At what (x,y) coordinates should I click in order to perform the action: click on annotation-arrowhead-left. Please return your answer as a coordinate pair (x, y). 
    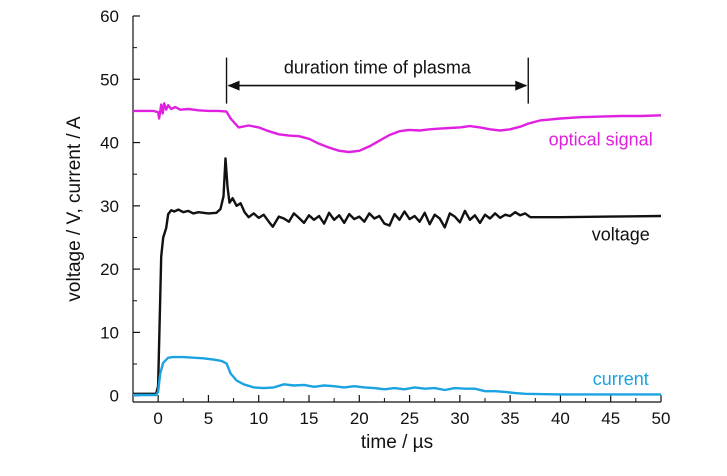
    Looking at the image, I should click on (233, 85).